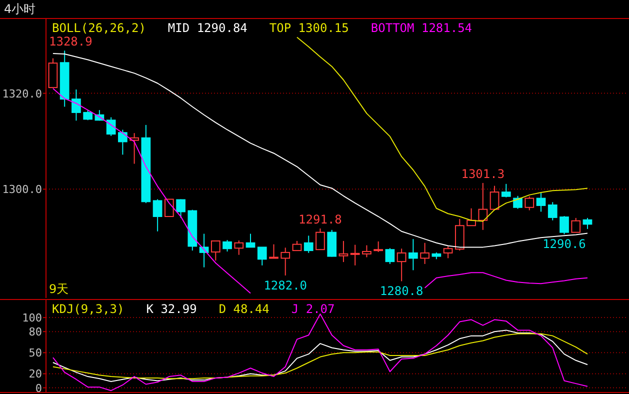  I want to click on text: D 48.44, so click(244, 309).